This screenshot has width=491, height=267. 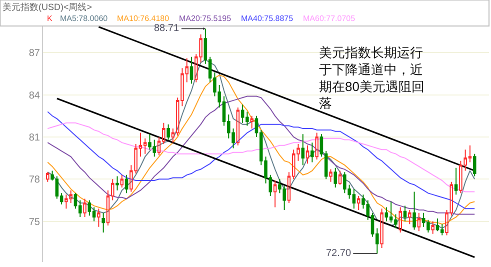 What do you see at coordinates (267, 18) in the screenshot?
I see `text: MA40:75.8875` at bounding box center [267, 18].